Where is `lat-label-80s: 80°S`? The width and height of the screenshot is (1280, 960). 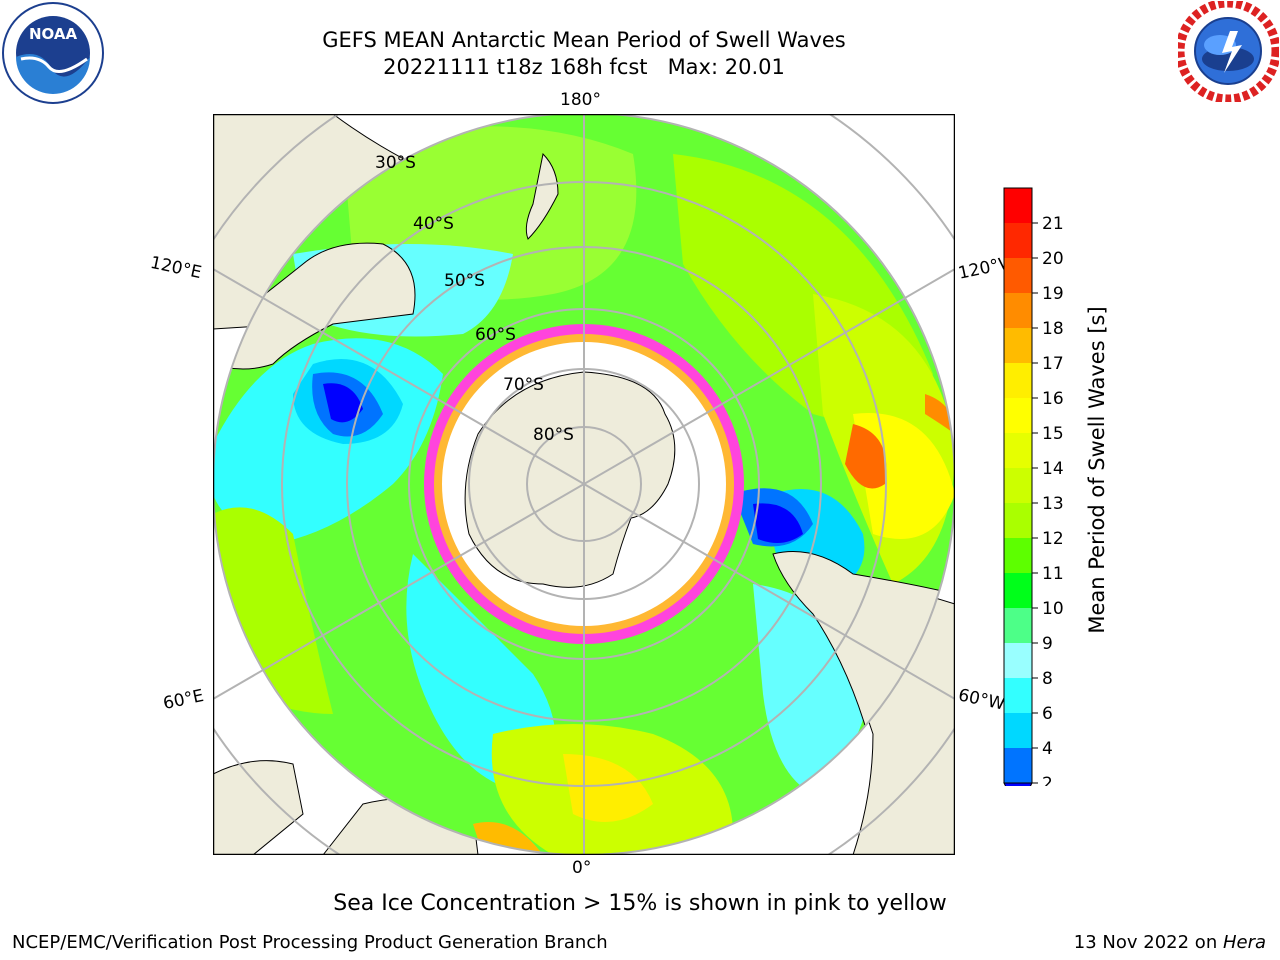
lat-label-80s: 80°S is located at coordinates (553, 435).